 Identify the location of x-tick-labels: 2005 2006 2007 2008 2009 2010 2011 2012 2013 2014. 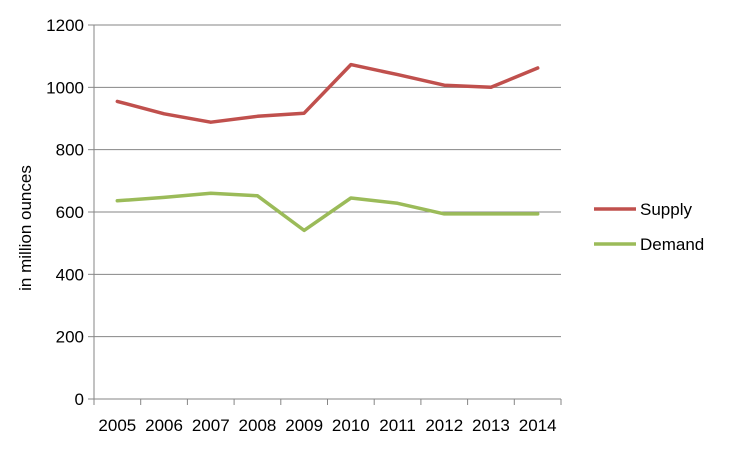
(327, 425).